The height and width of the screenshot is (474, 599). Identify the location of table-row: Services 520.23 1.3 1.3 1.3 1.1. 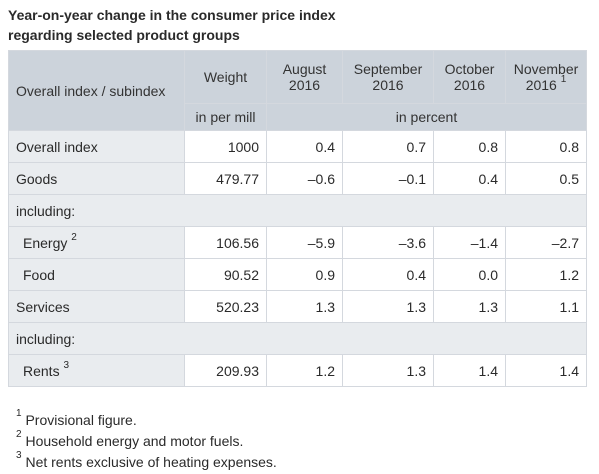
(297, 306).